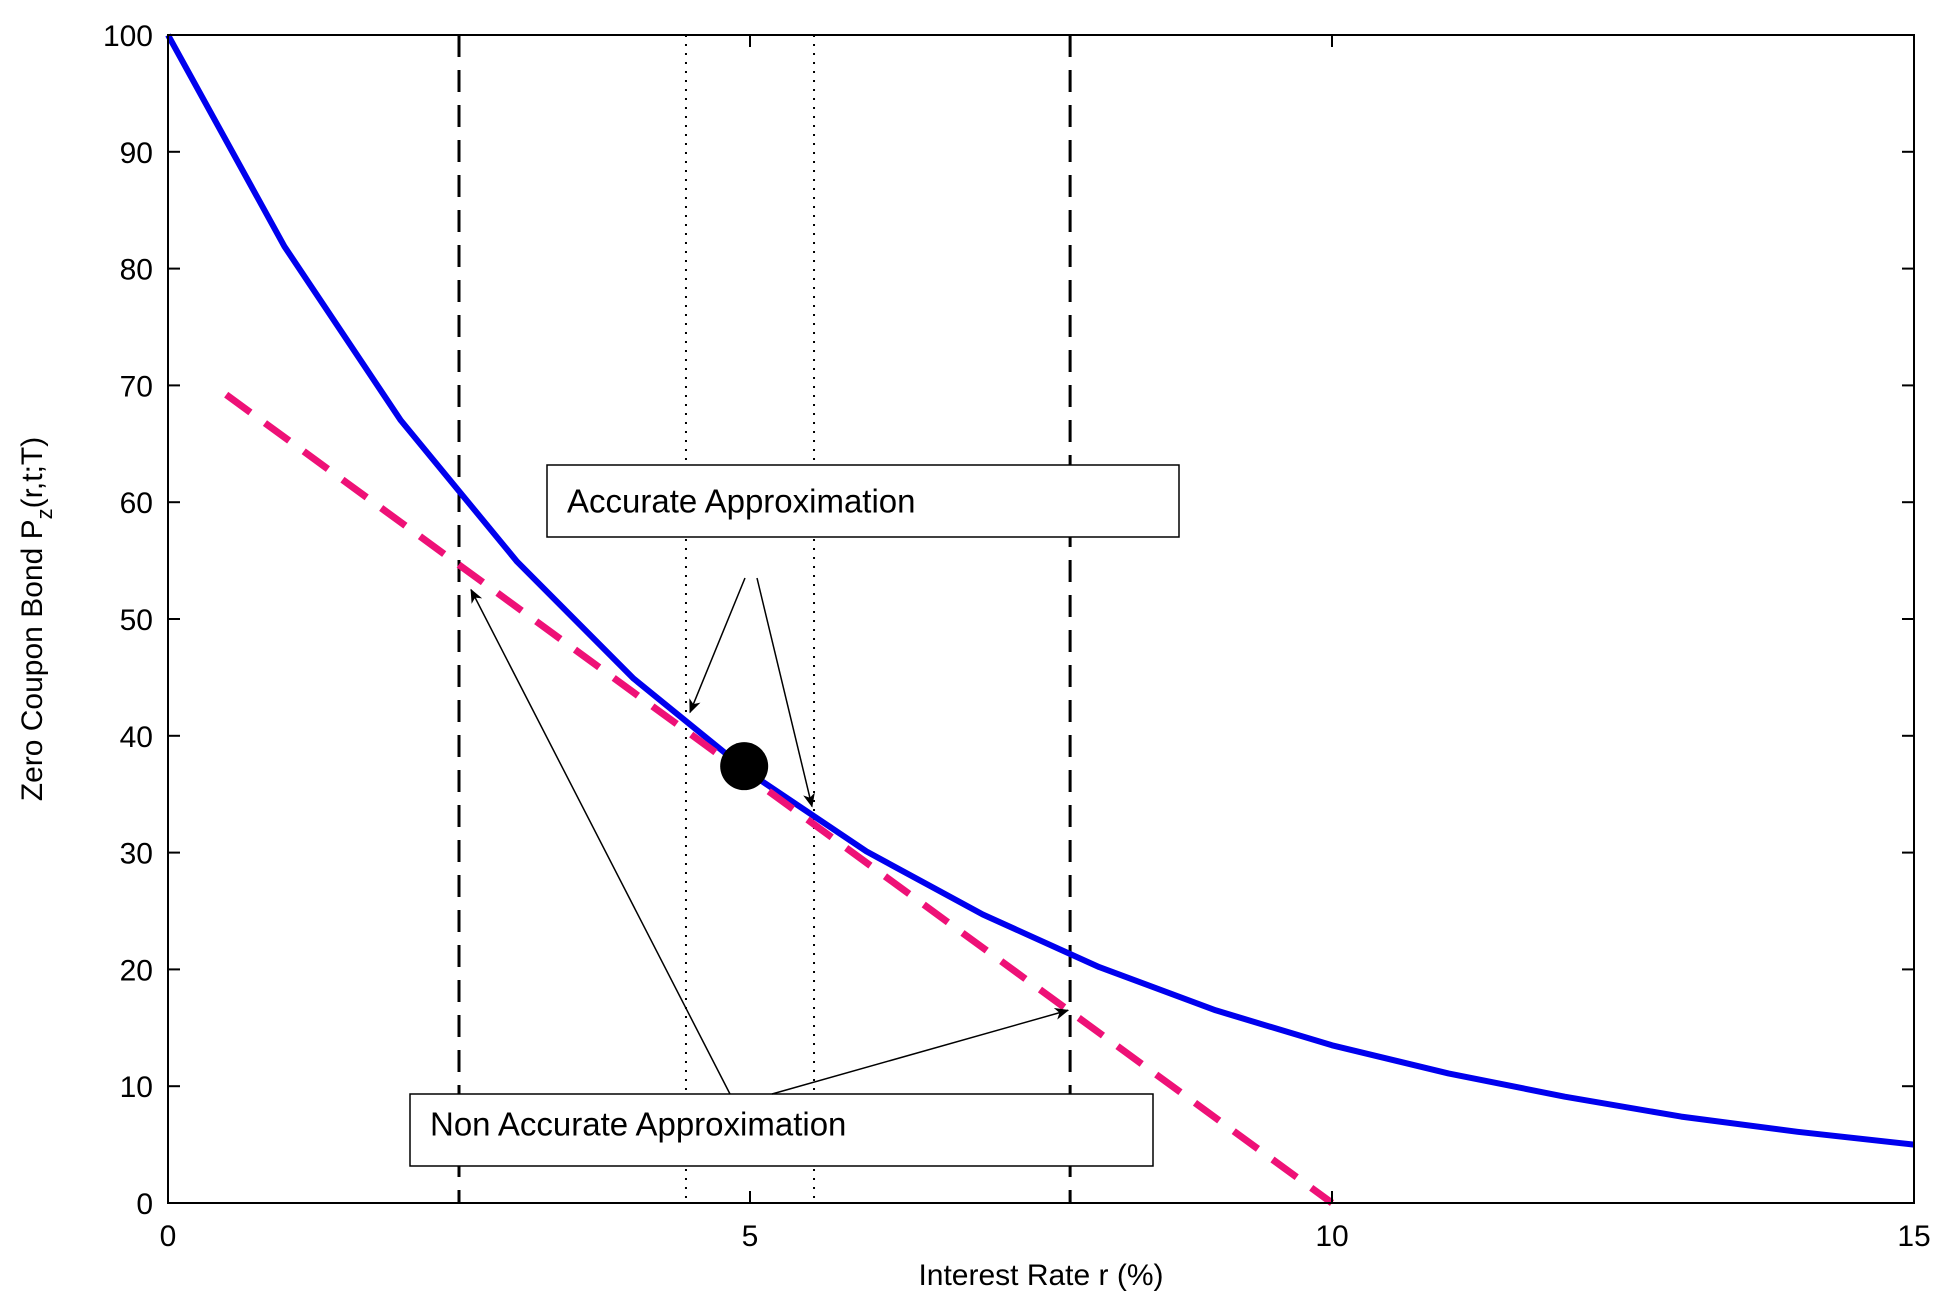  Describe the element at coordinates (136, 270) in the screenshot. I see `y-tick-label: 80` at that location.